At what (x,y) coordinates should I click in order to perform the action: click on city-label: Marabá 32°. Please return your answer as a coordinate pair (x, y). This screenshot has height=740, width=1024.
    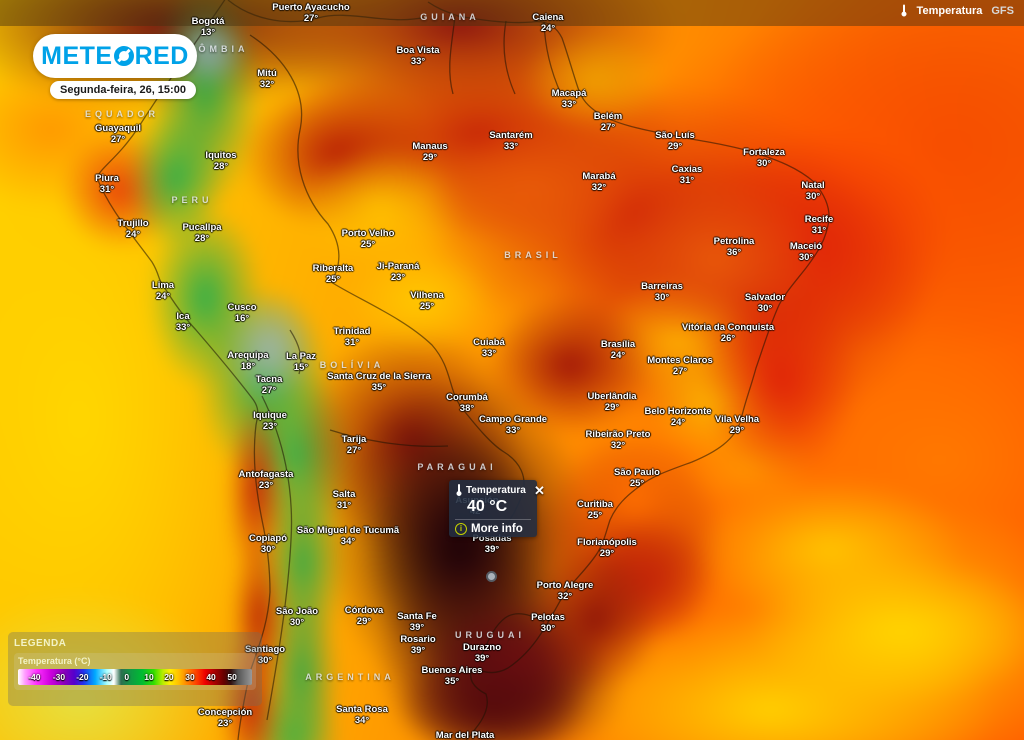
    Looking at the image, I should click on (599, 182).